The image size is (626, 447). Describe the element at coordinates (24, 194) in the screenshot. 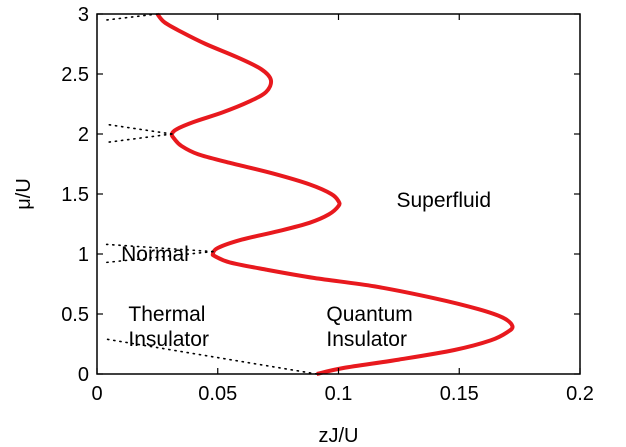

I see `y-axis-label: μ/U` at that location.